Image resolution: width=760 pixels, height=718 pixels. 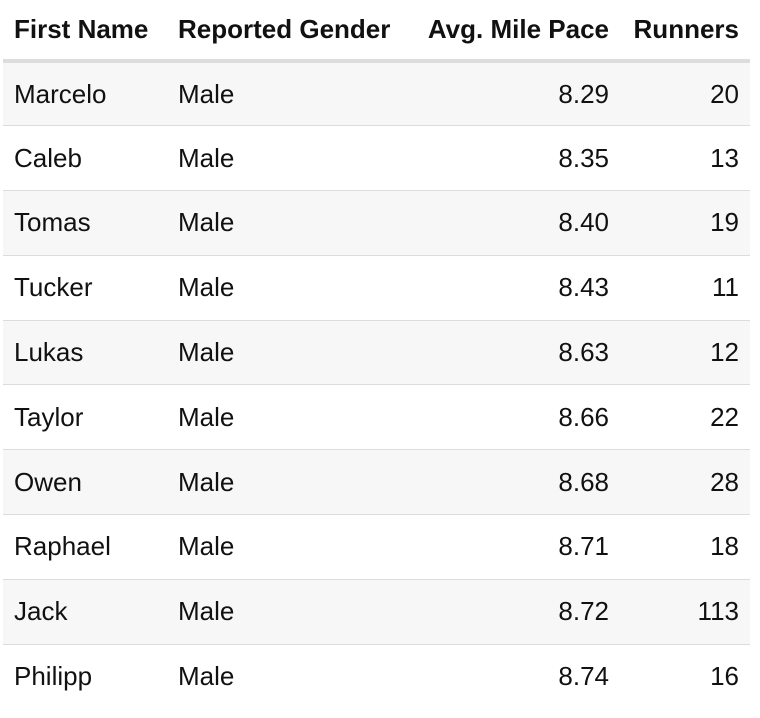 I want to click on table-row: Jack Male 8.72 113, so click(x=376, y=612).